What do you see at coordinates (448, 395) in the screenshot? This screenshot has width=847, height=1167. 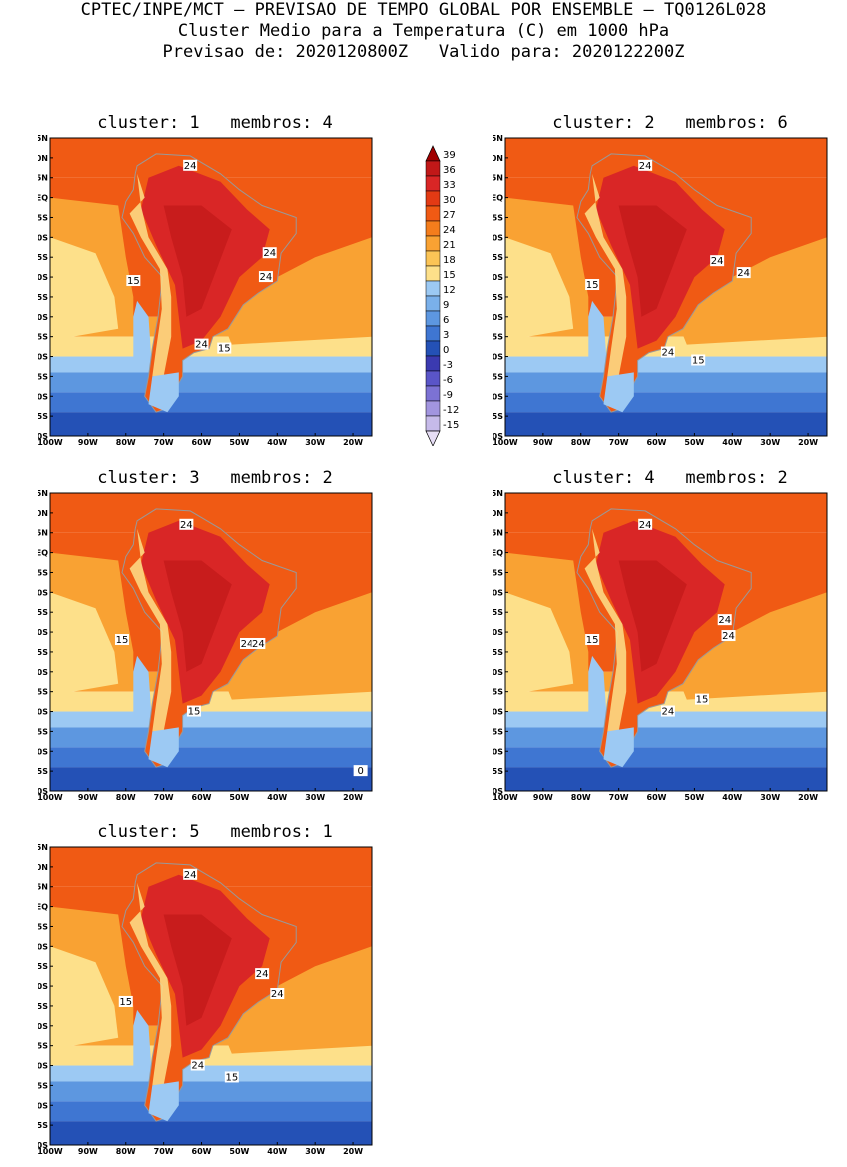 I see `legend-label: -9` at bounding box center [448, 395].